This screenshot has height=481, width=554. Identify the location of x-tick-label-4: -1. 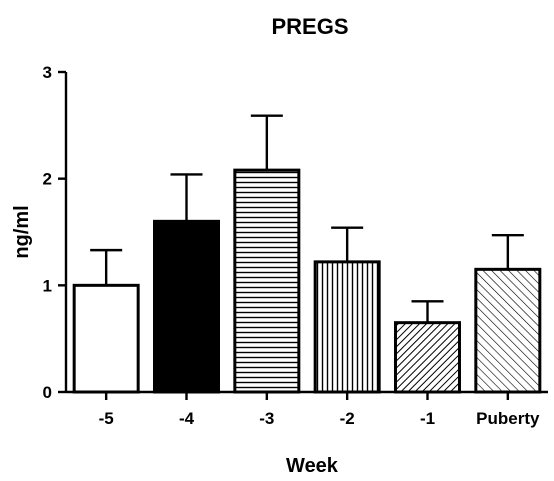
(427, 418).